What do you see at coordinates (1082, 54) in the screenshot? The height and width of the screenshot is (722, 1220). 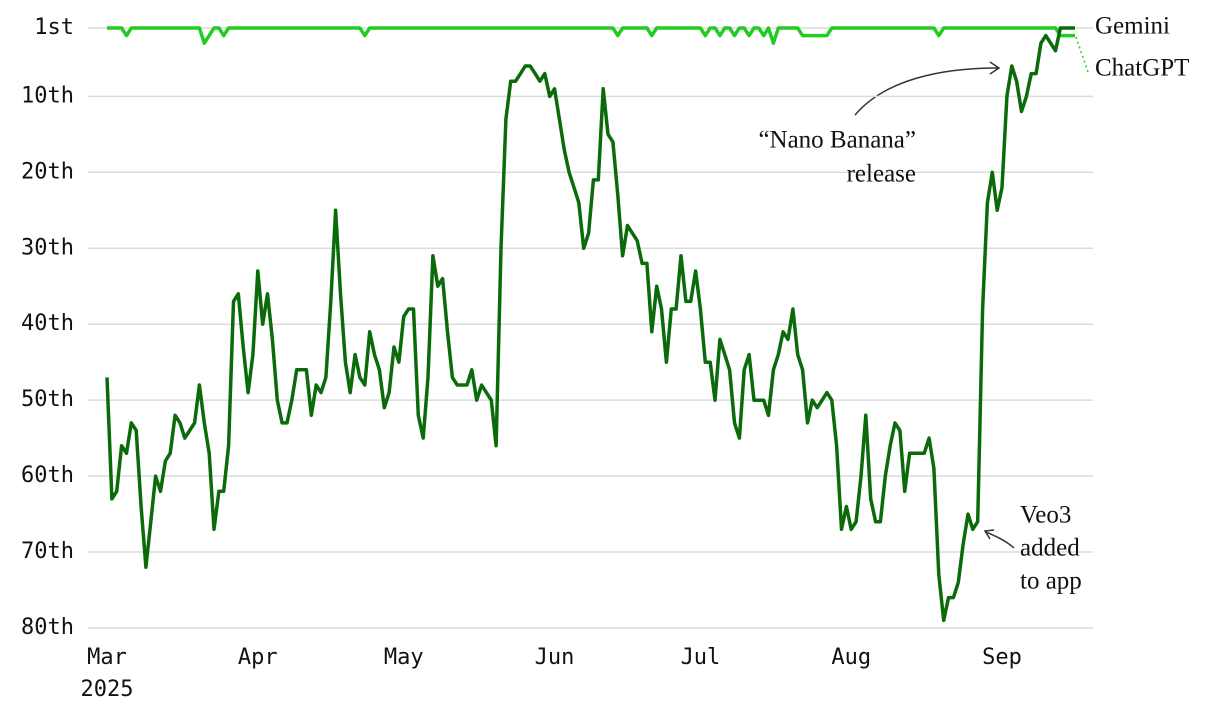 I see `label-leader` at bounding box center [1082, 54].